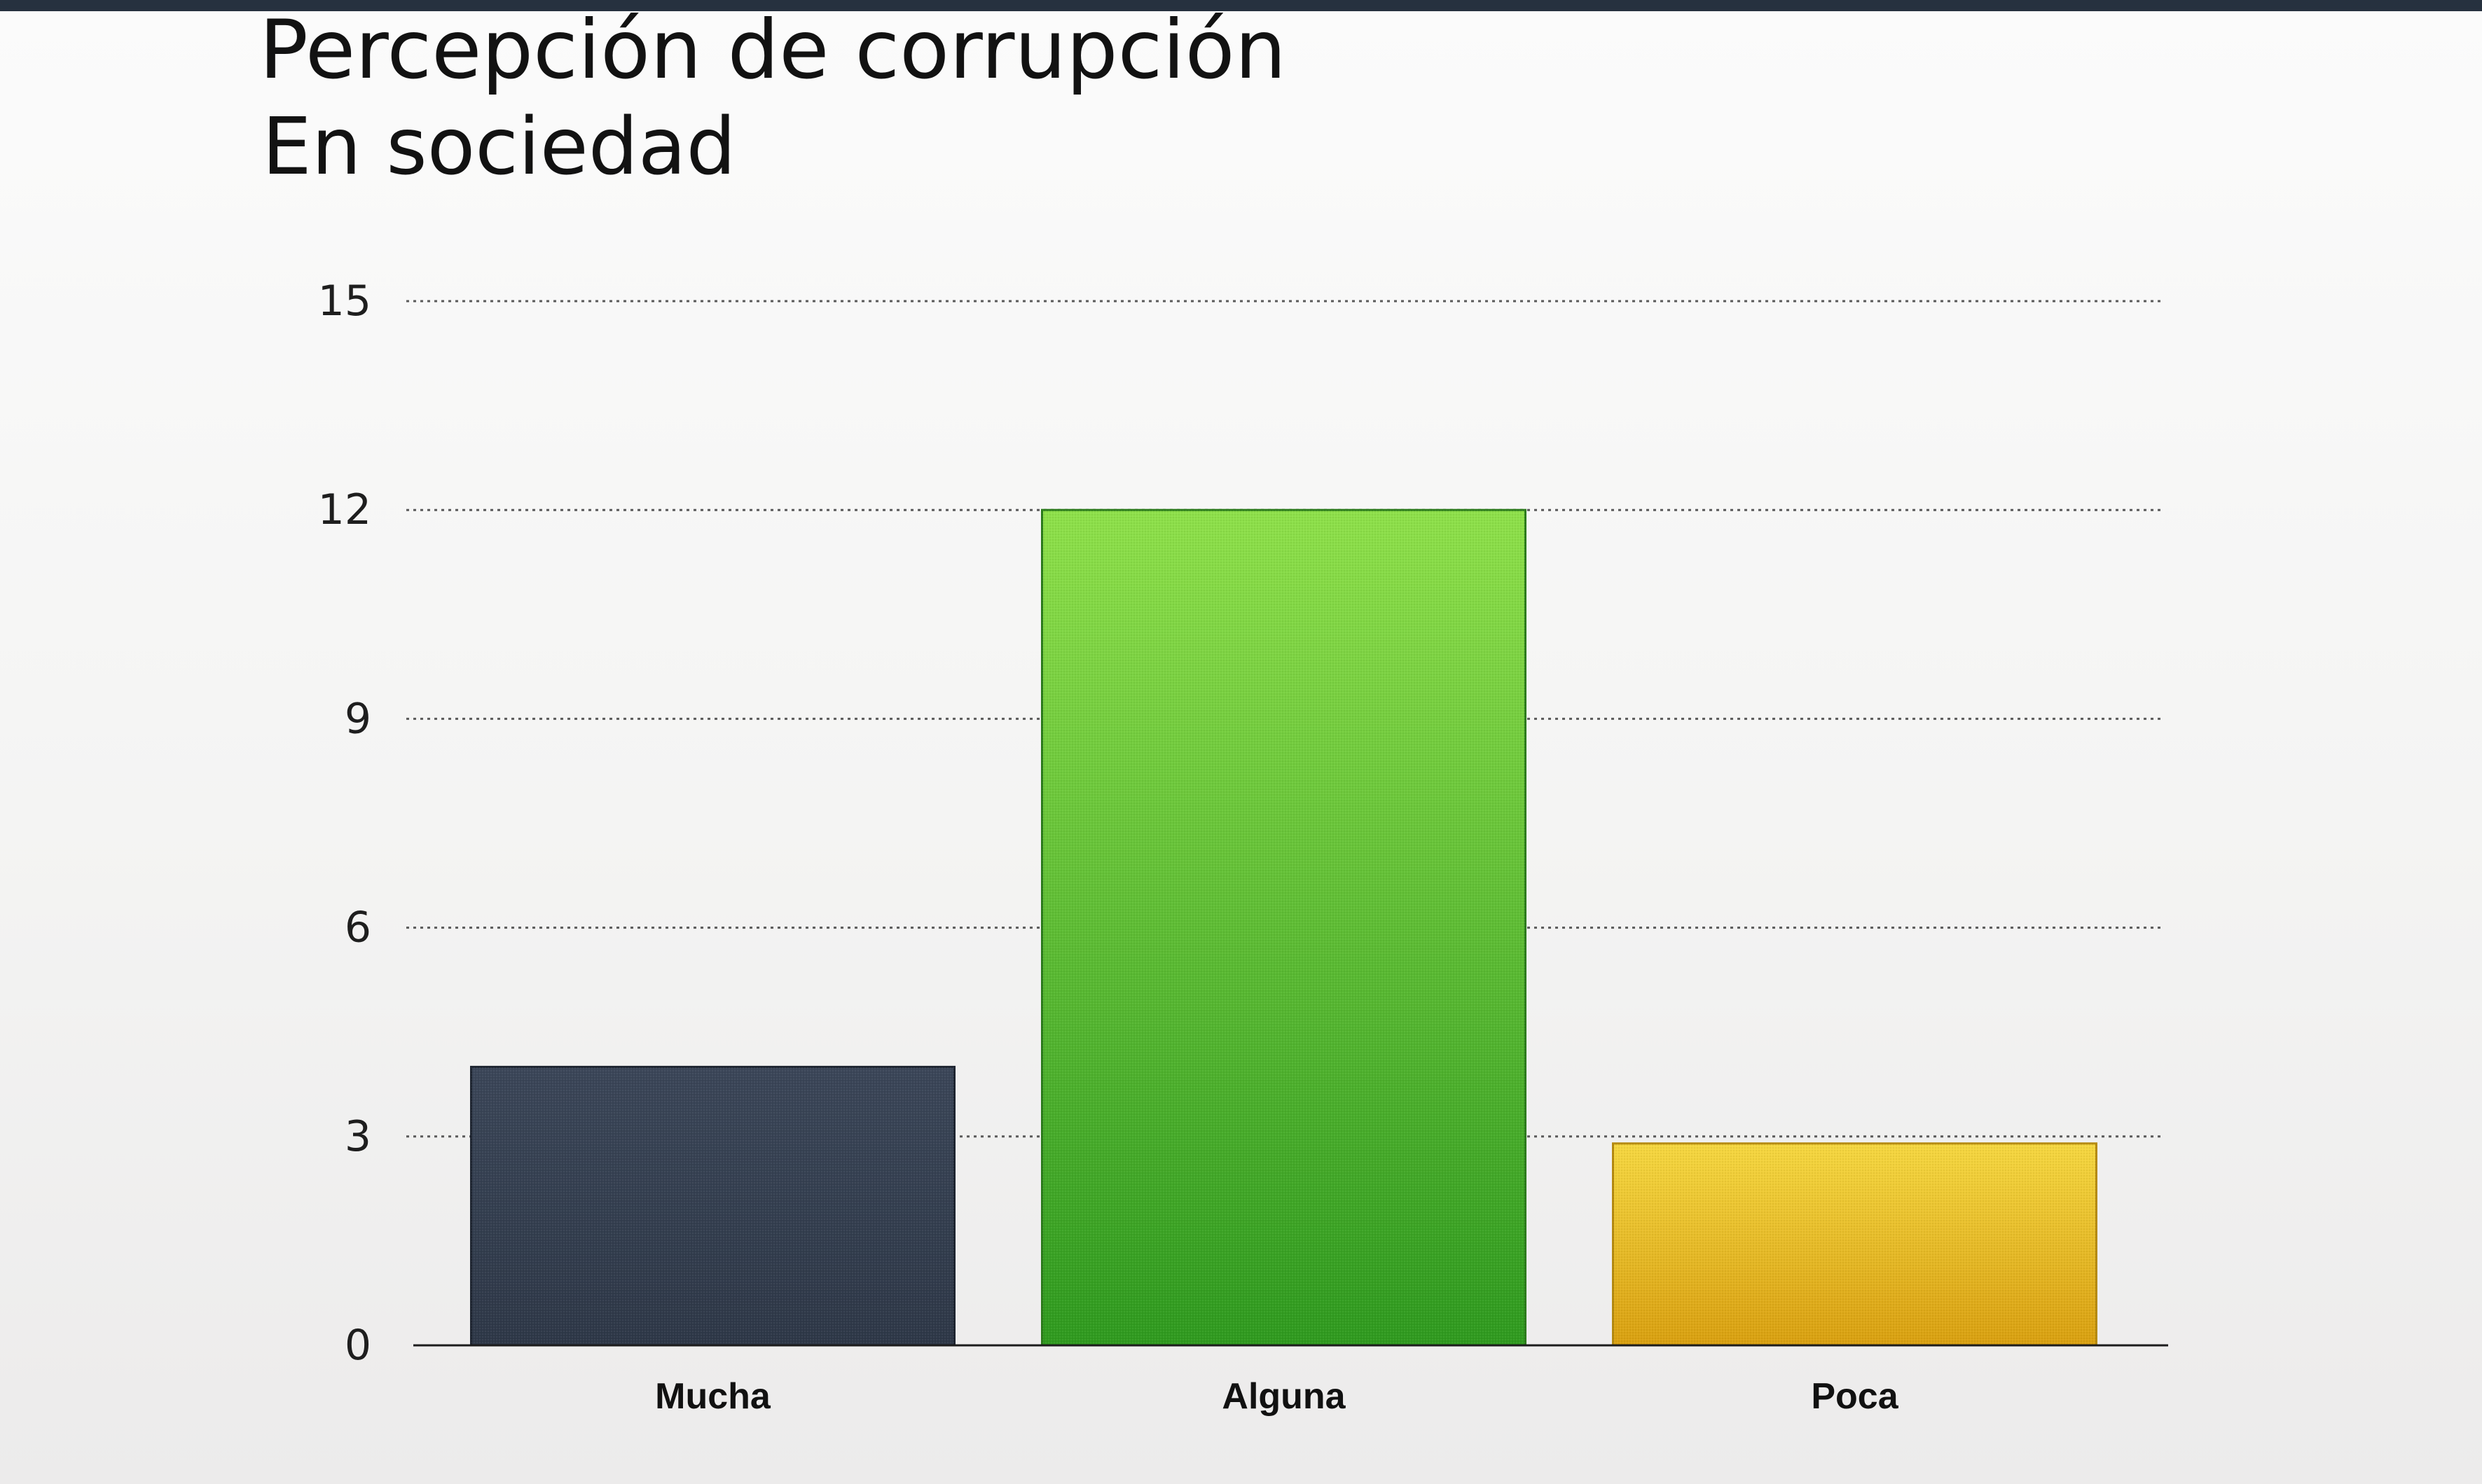 Image resolution: width=2482 pixels, height=1484 pixels. Describe the element at coordinates (344, 823) in the screenshot. I see `y-axis-ticks: 0 3 6 9 12 15` at that location.